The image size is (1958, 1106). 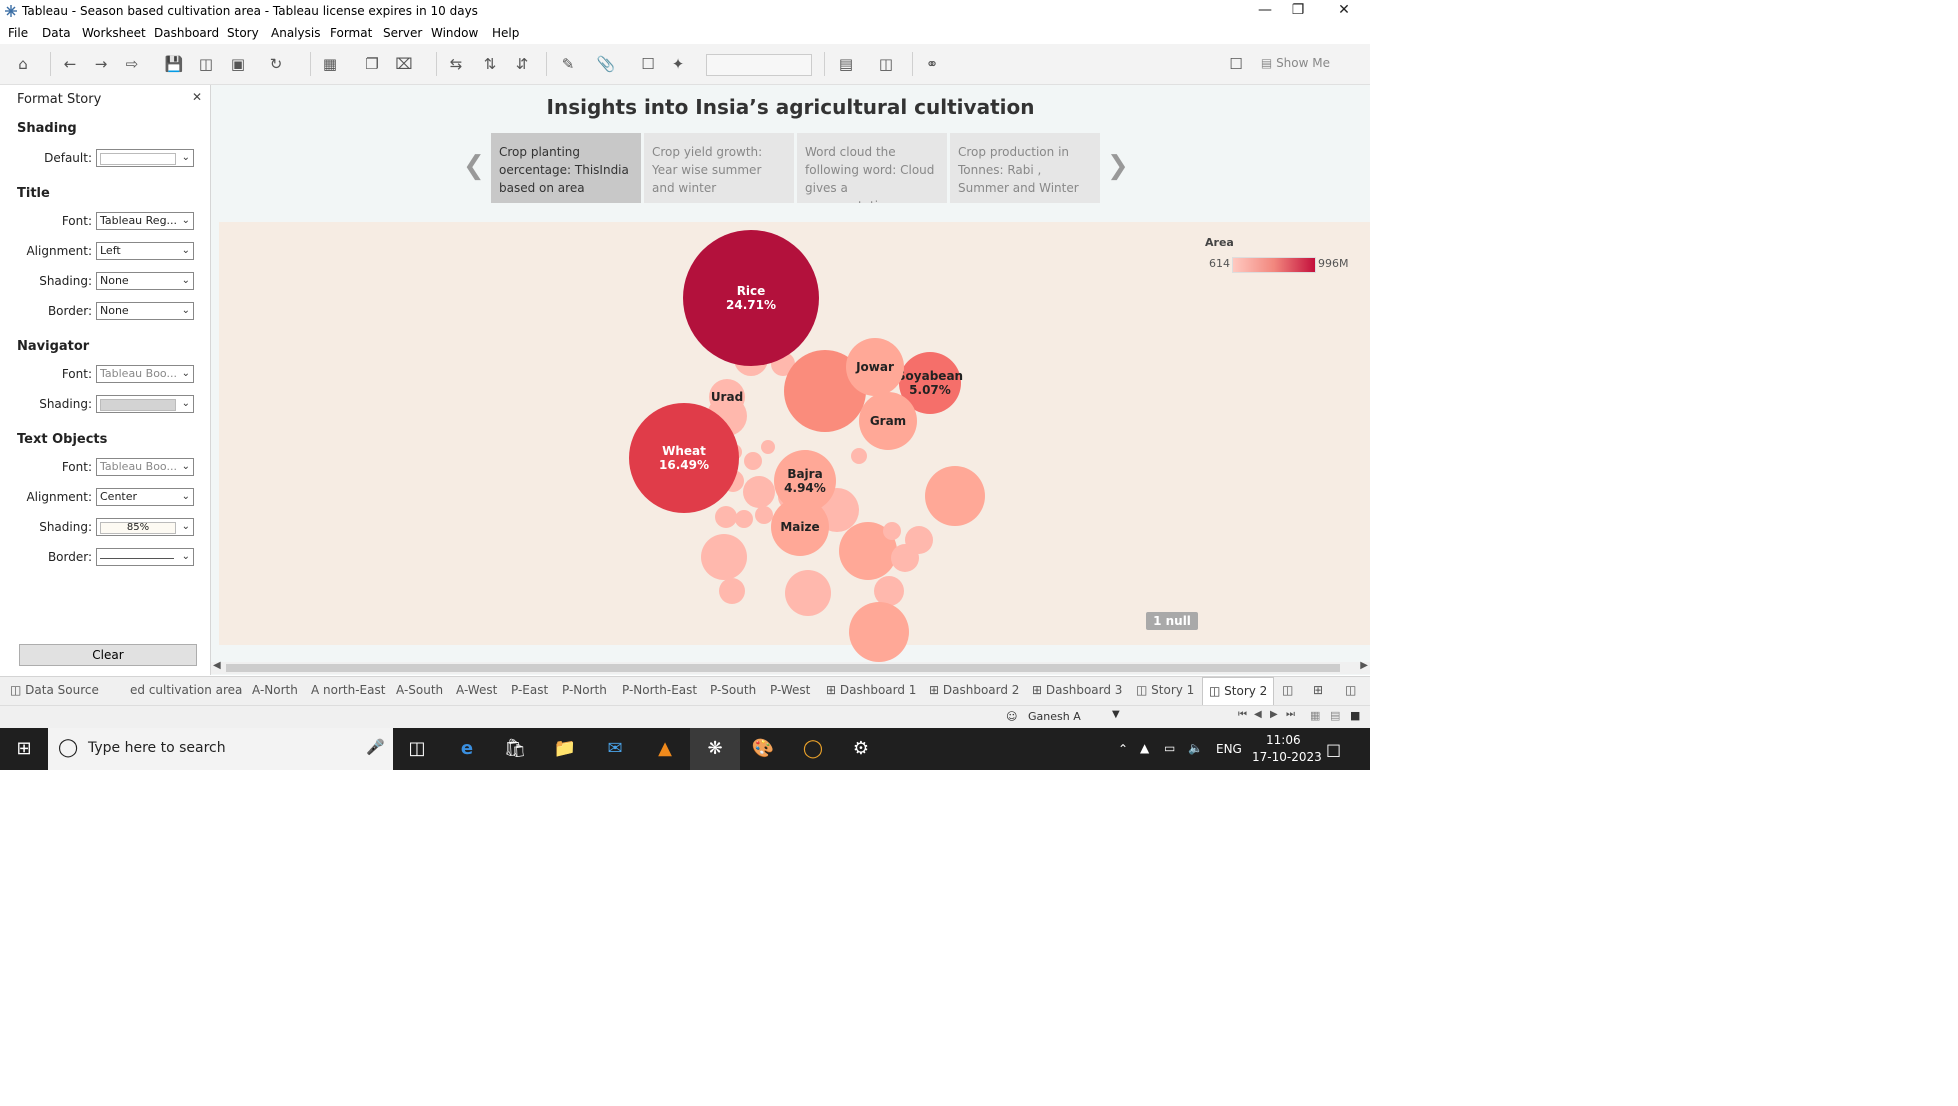 What do you see at coordinates (186, 690) in the screenshot?
I see `tab-cultivation-area: ed cultivation area` at bounding box center [186, 690].